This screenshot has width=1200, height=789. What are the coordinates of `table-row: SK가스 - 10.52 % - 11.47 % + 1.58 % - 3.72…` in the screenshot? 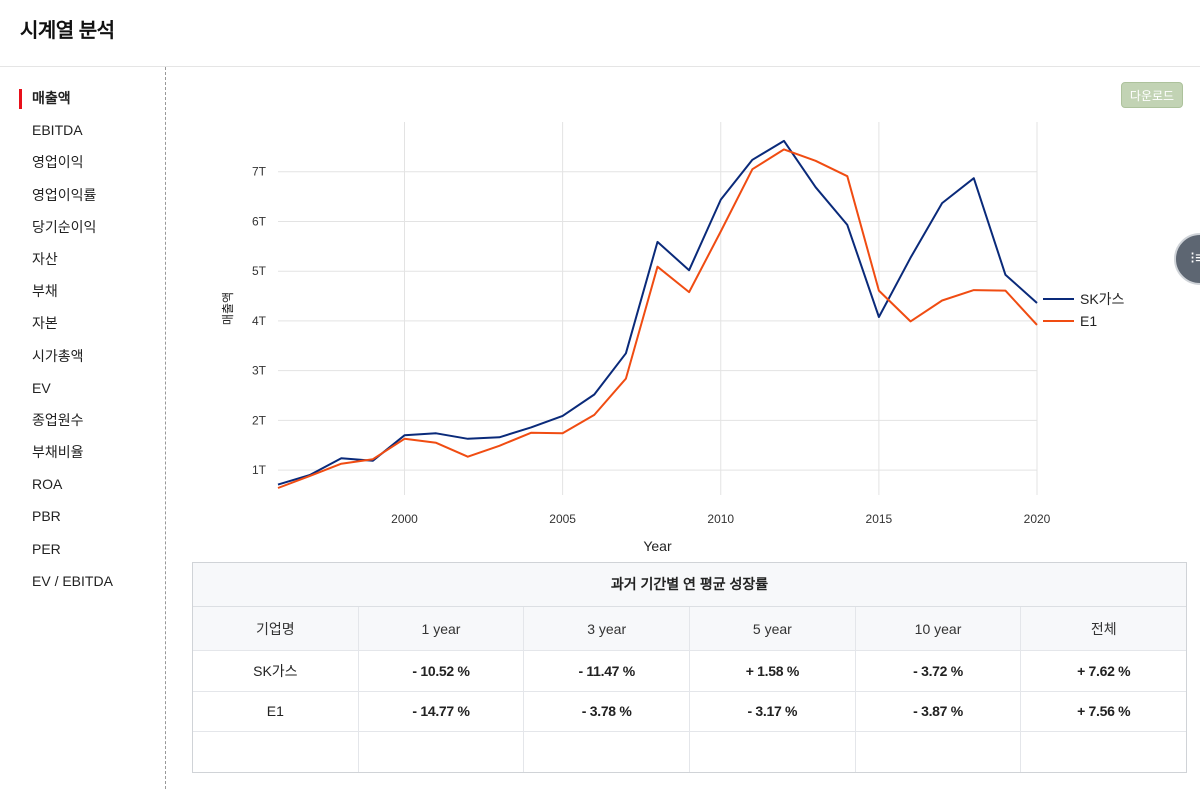 It's located at (689, 671).